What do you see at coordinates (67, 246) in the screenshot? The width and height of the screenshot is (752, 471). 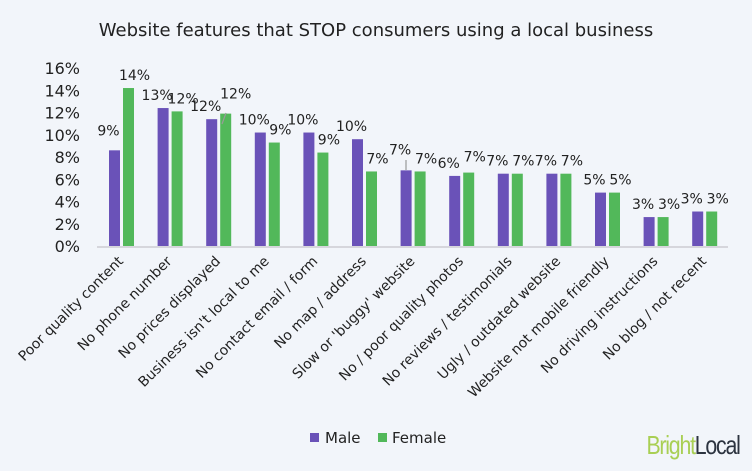 I see `y-tick-label: 0%` at bounding box center [67, 246].